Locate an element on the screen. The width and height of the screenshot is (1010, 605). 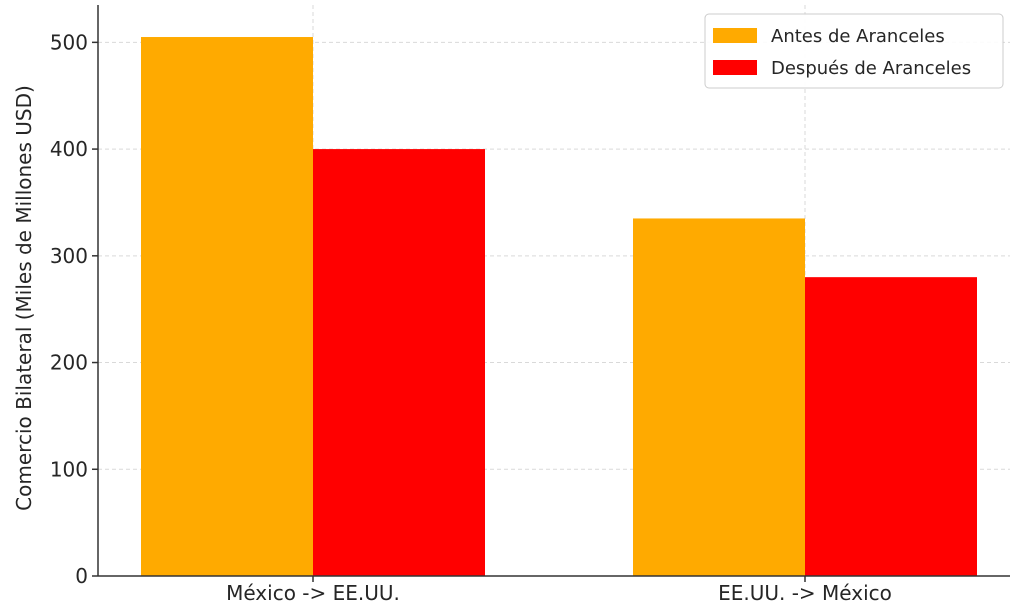
legend-swatch-despues is located at coordinates (735, 67).